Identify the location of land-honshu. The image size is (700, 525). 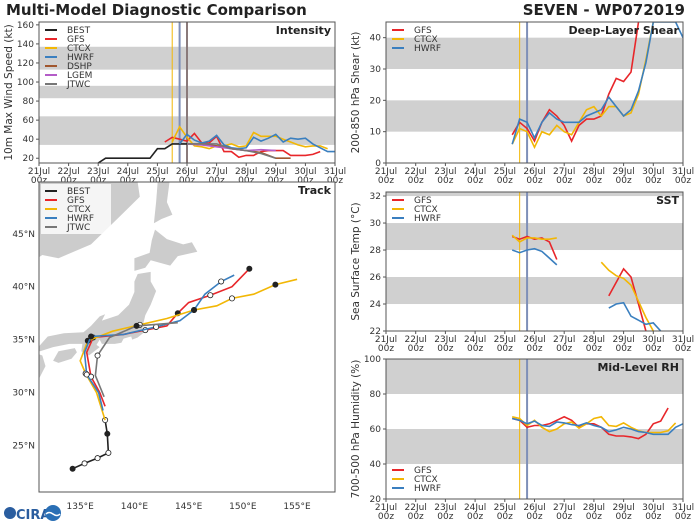
(98, 313).